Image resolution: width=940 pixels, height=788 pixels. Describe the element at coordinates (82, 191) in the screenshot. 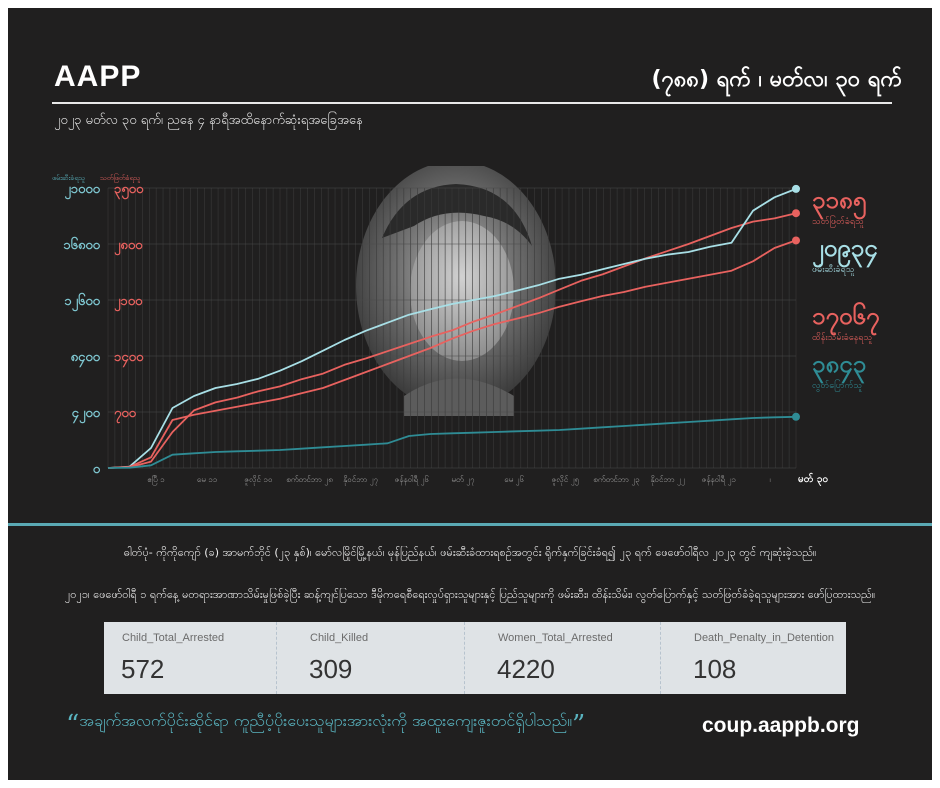

I see `left-tick-label: ၂၁၀၀၀` at that location.